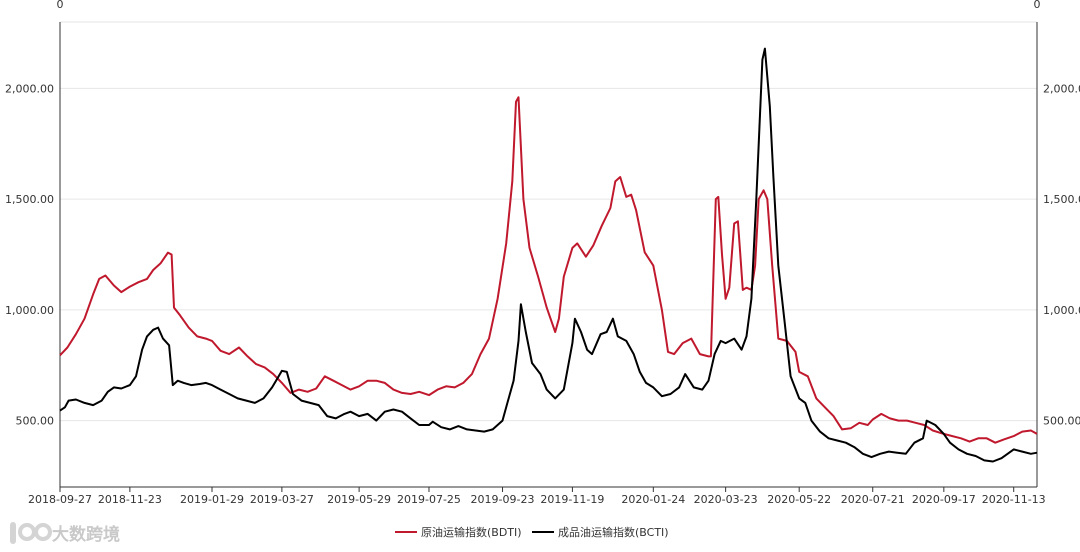  What do you see at coordinates (29, 88) in the screenshot?
I see `y-tick-label-left: 2,000.00` at bounding box center [29, 88].